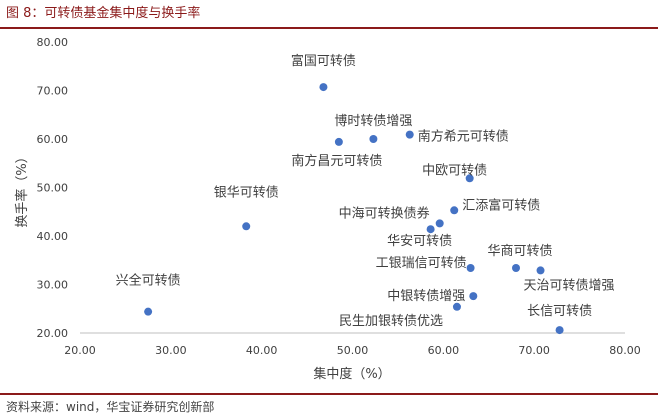 The image size is (658, 418). What do you see at coordinates (171, 350) in the screenshot?
I see `x-tick-label: 30.00` at bounding box center [171, 350].